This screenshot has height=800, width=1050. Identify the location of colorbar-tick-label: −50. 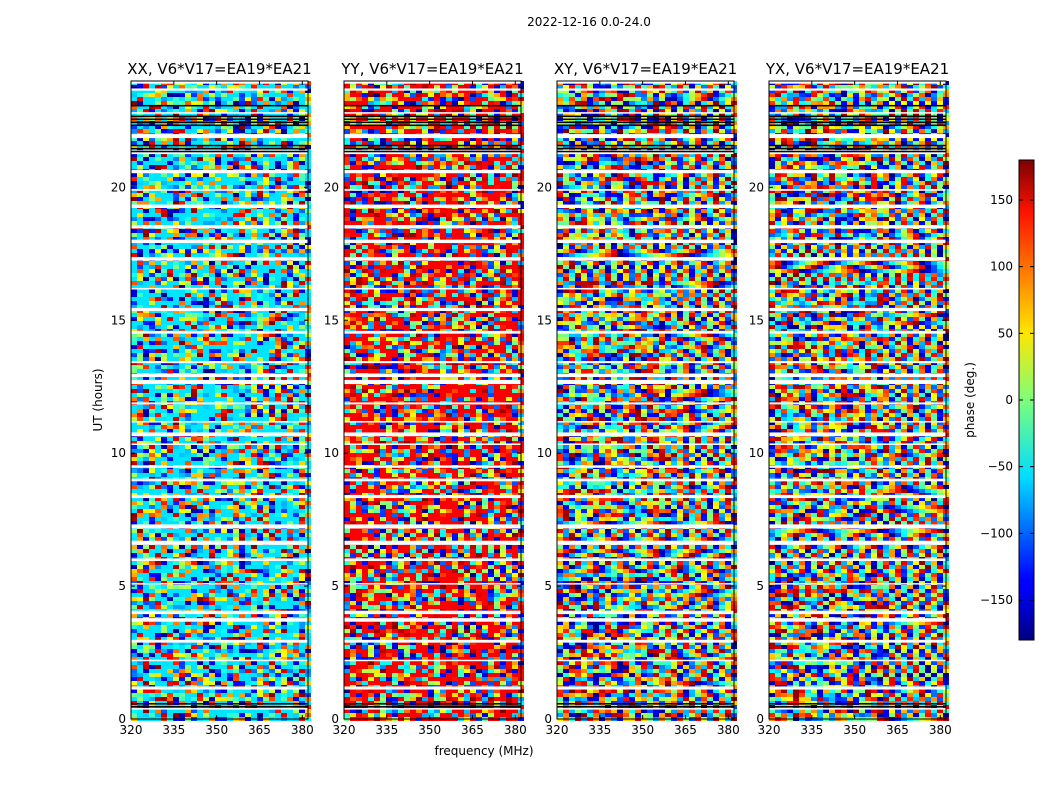
(1000, 467).